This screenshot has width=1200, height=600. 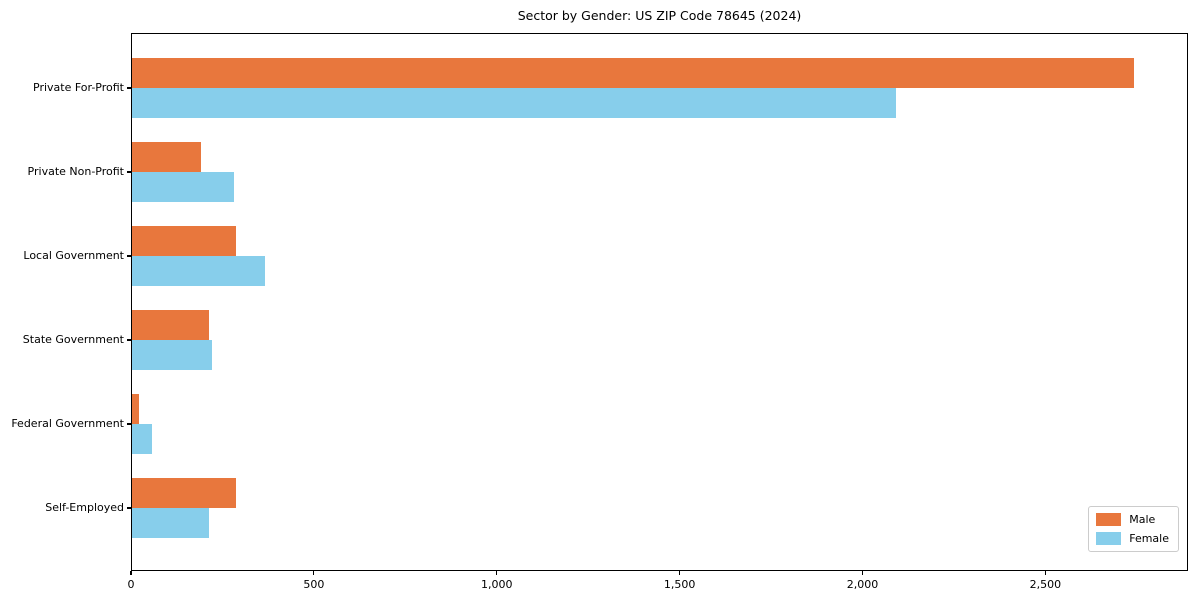 What do you see at coordinates (1045, 584) in the screenshot?
I see `x-tick-label: 2,500` at bounding box center [1045, 584].